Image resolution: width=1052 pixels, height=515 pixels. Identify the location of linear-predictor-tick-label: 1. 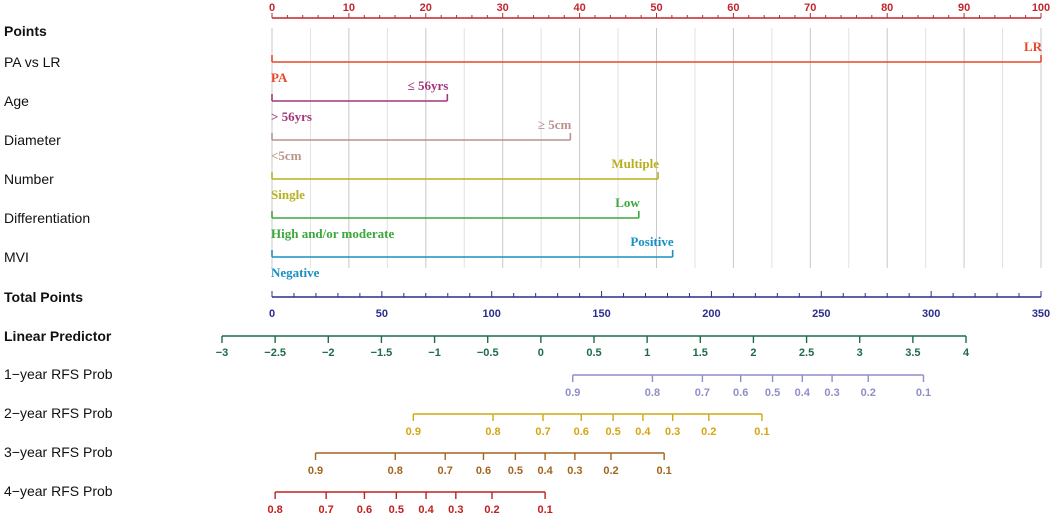
(647, 353).